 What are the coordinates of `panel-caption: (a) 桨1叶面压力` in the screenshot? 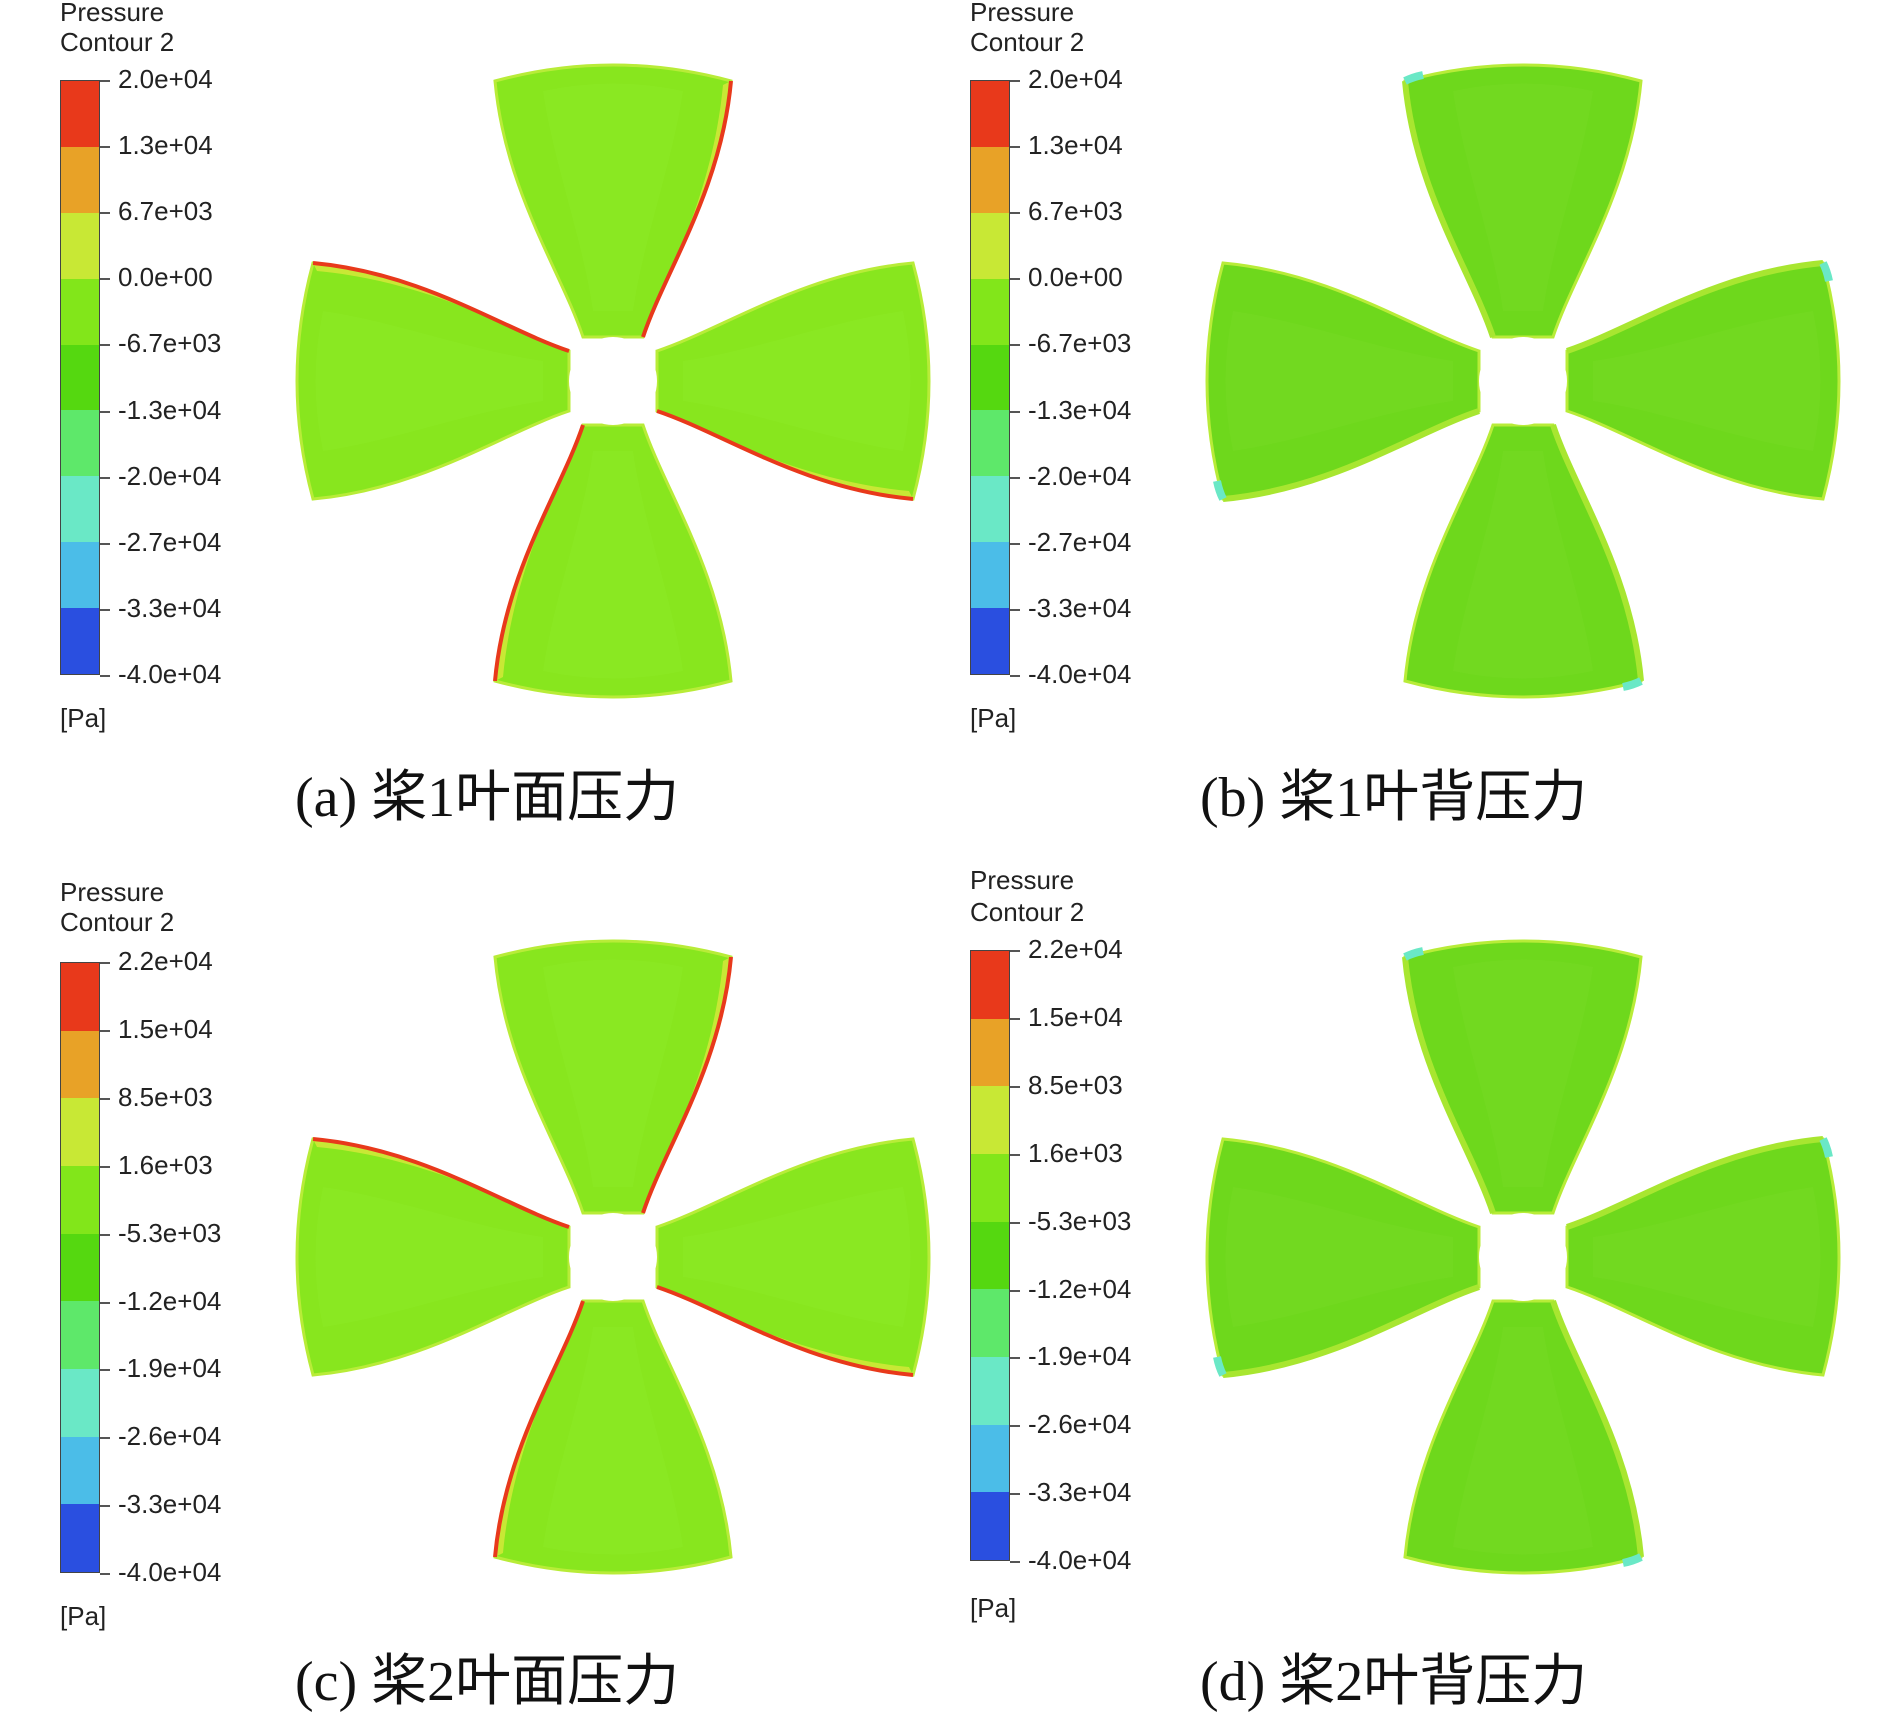 It's located at (487, 798).